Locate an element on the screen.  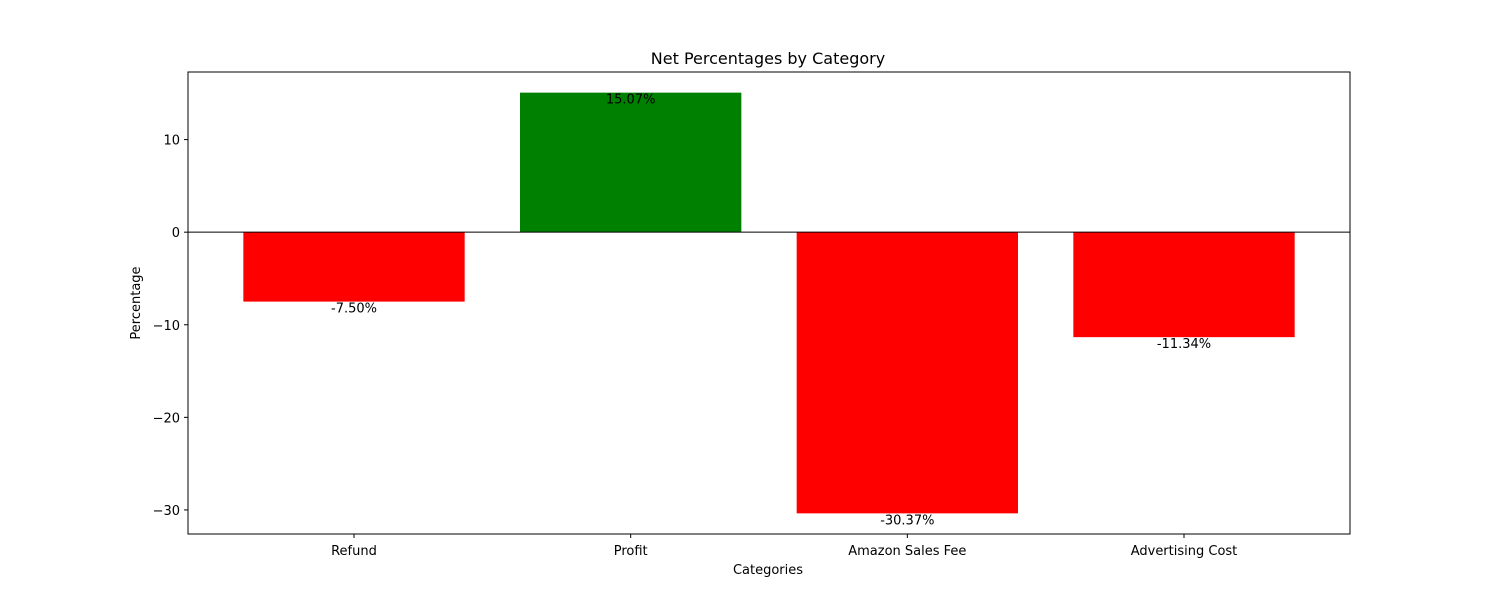
data-label: -30.37% is located at coordinates (907, 520).